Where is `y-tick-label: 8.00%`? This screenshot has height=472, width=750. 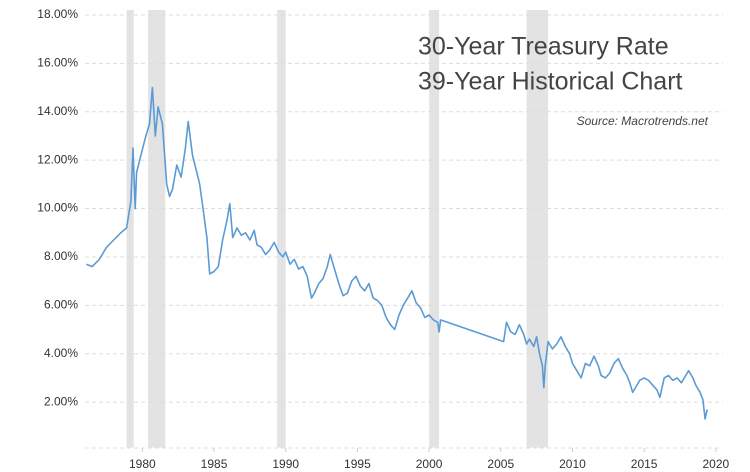
y-tick-label: 8.00% is located at coordinates (61, 256).